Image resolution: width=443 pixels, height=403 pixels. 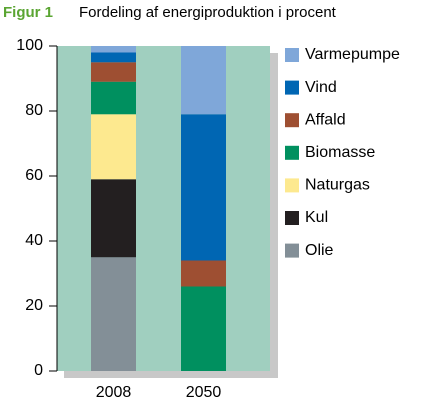 I want to click on figure-label: Figur 1, so click(x=28, y=12).